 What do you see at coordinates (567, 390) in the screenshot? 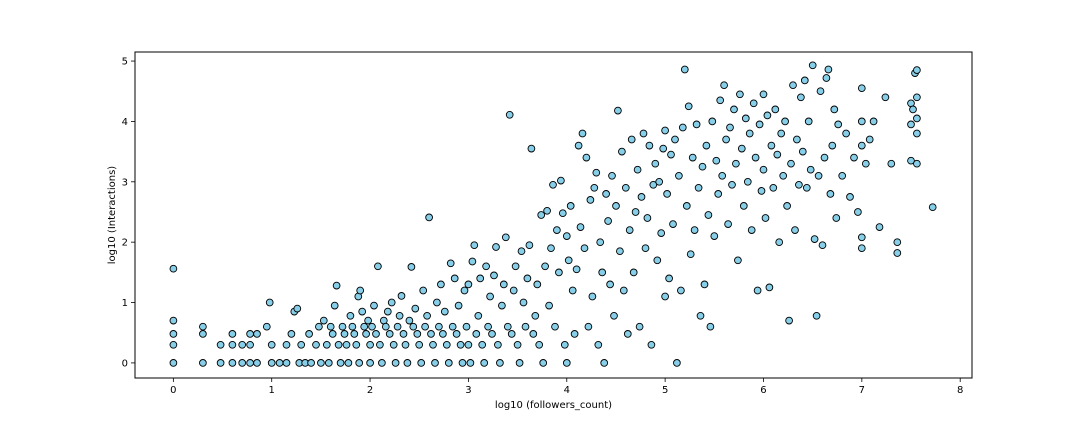
I see `x-tick-label: 4` at bounding box center [567, 390].